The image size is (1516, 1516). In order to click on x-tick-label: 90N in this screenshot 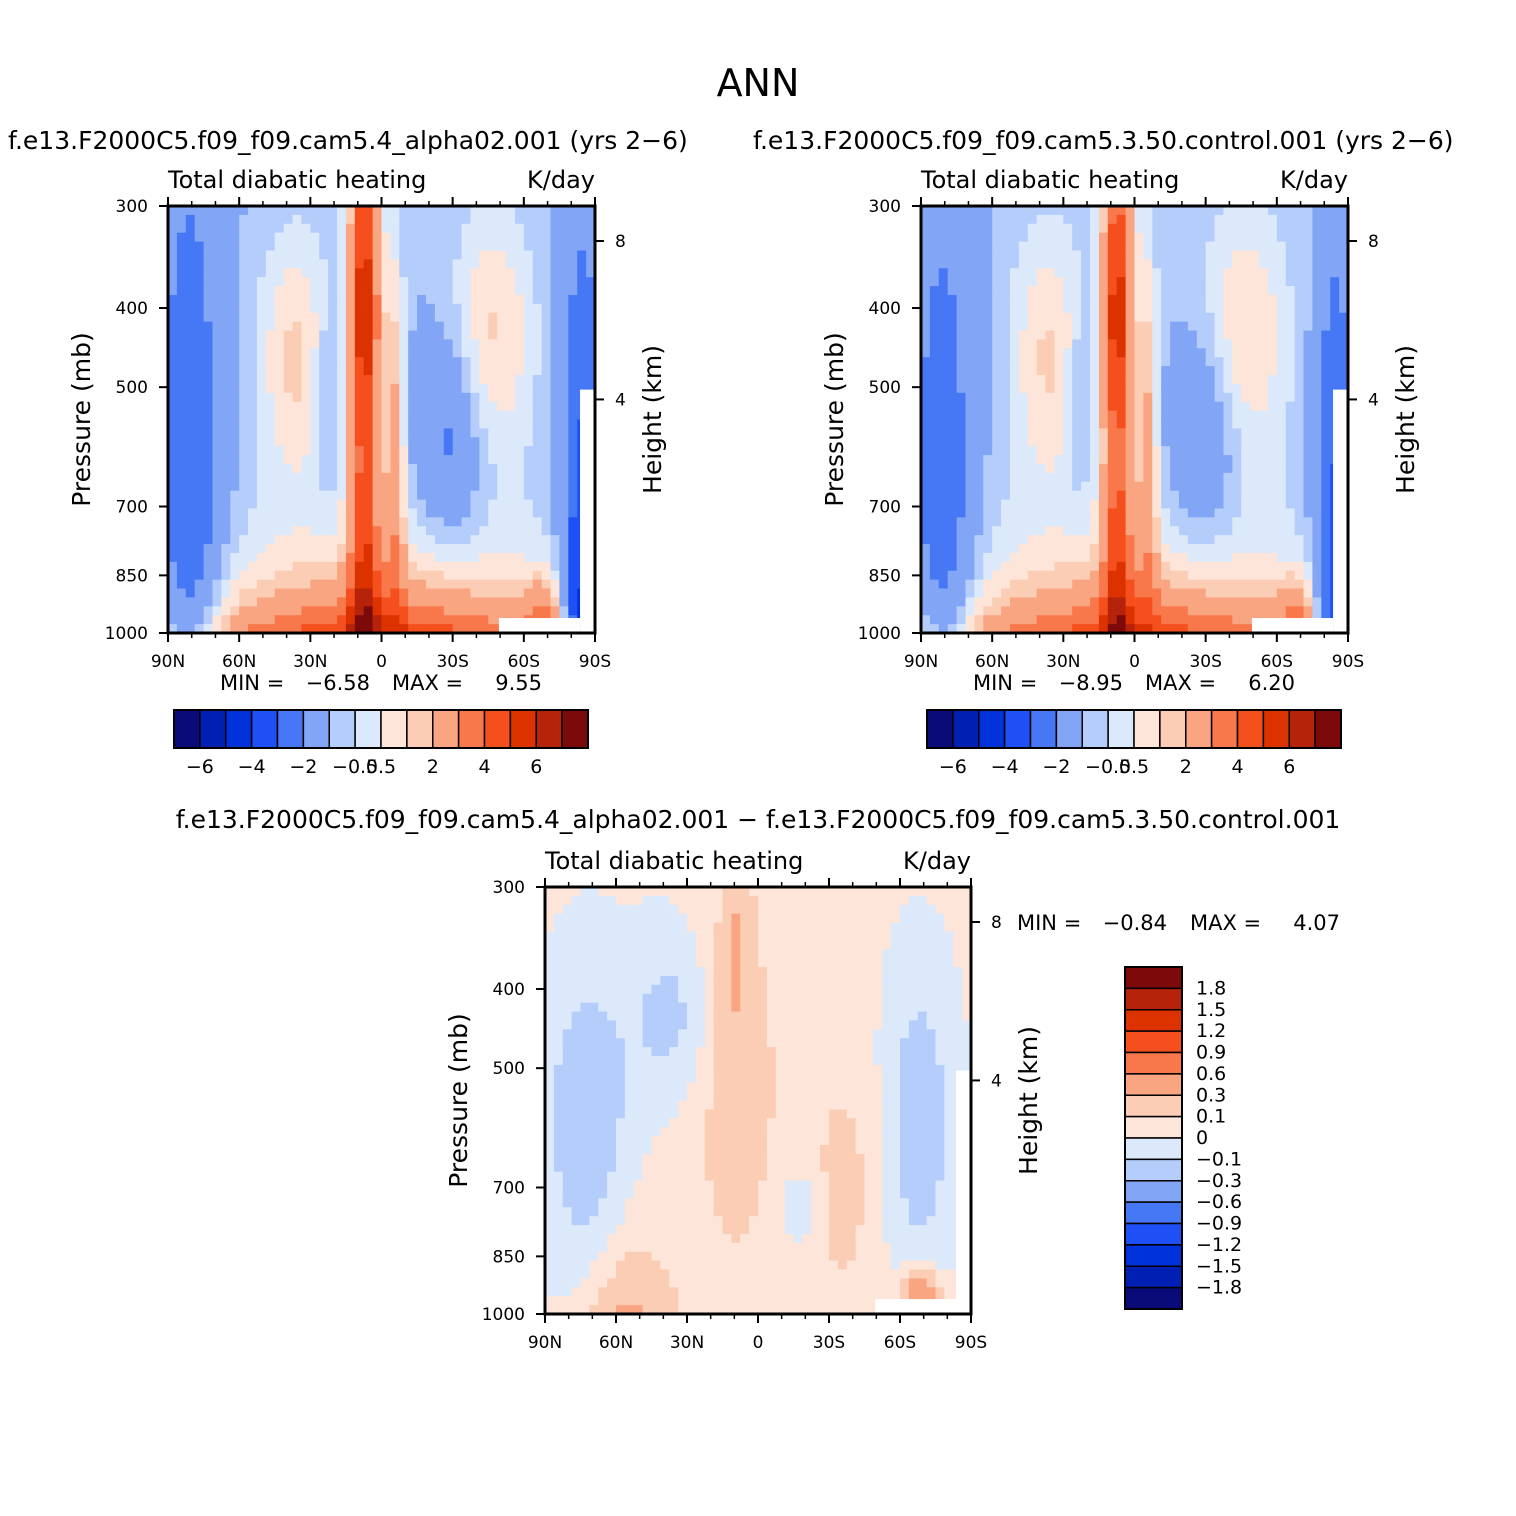, I will do `click(168, 662)`.